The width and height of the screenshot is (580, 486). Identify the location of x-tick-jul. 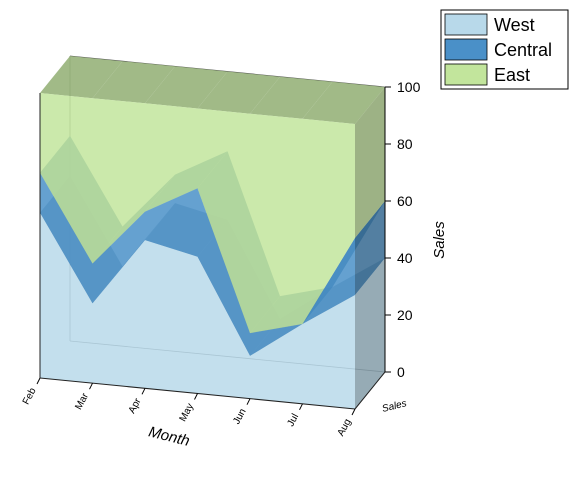
(301, 407).